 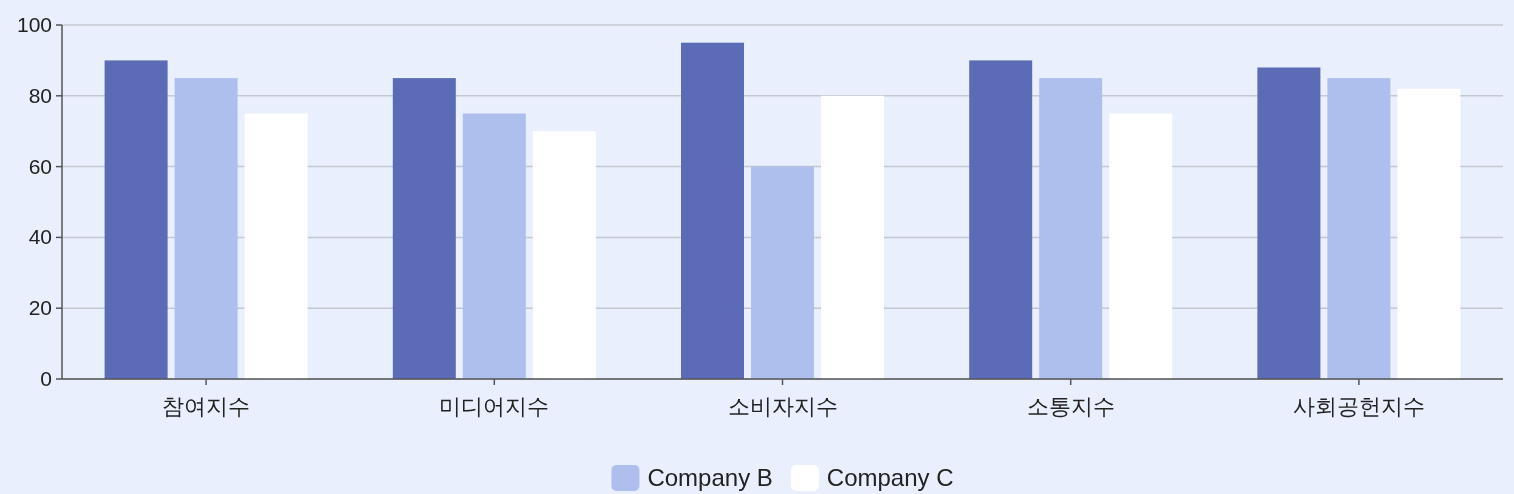 I want to click on x-tick-label: 소비자지수, so click(x=782, y=406).